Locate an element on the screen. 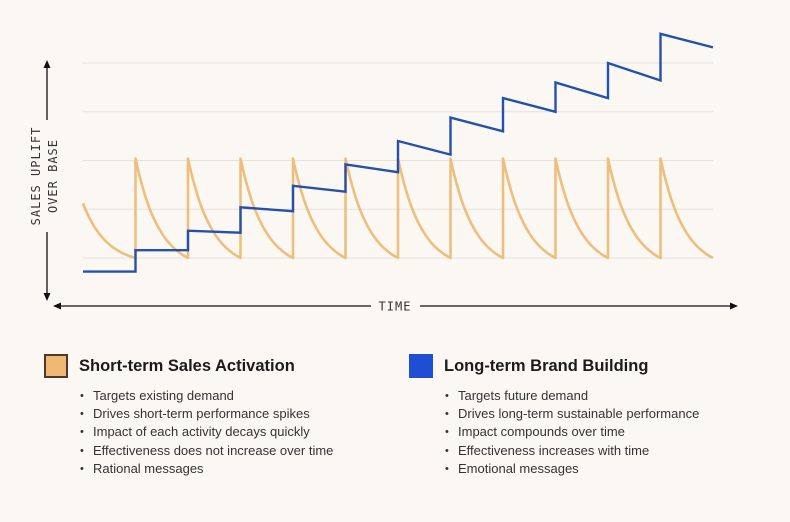  list-item: Emotional messages is located at coordinates (572, 469).